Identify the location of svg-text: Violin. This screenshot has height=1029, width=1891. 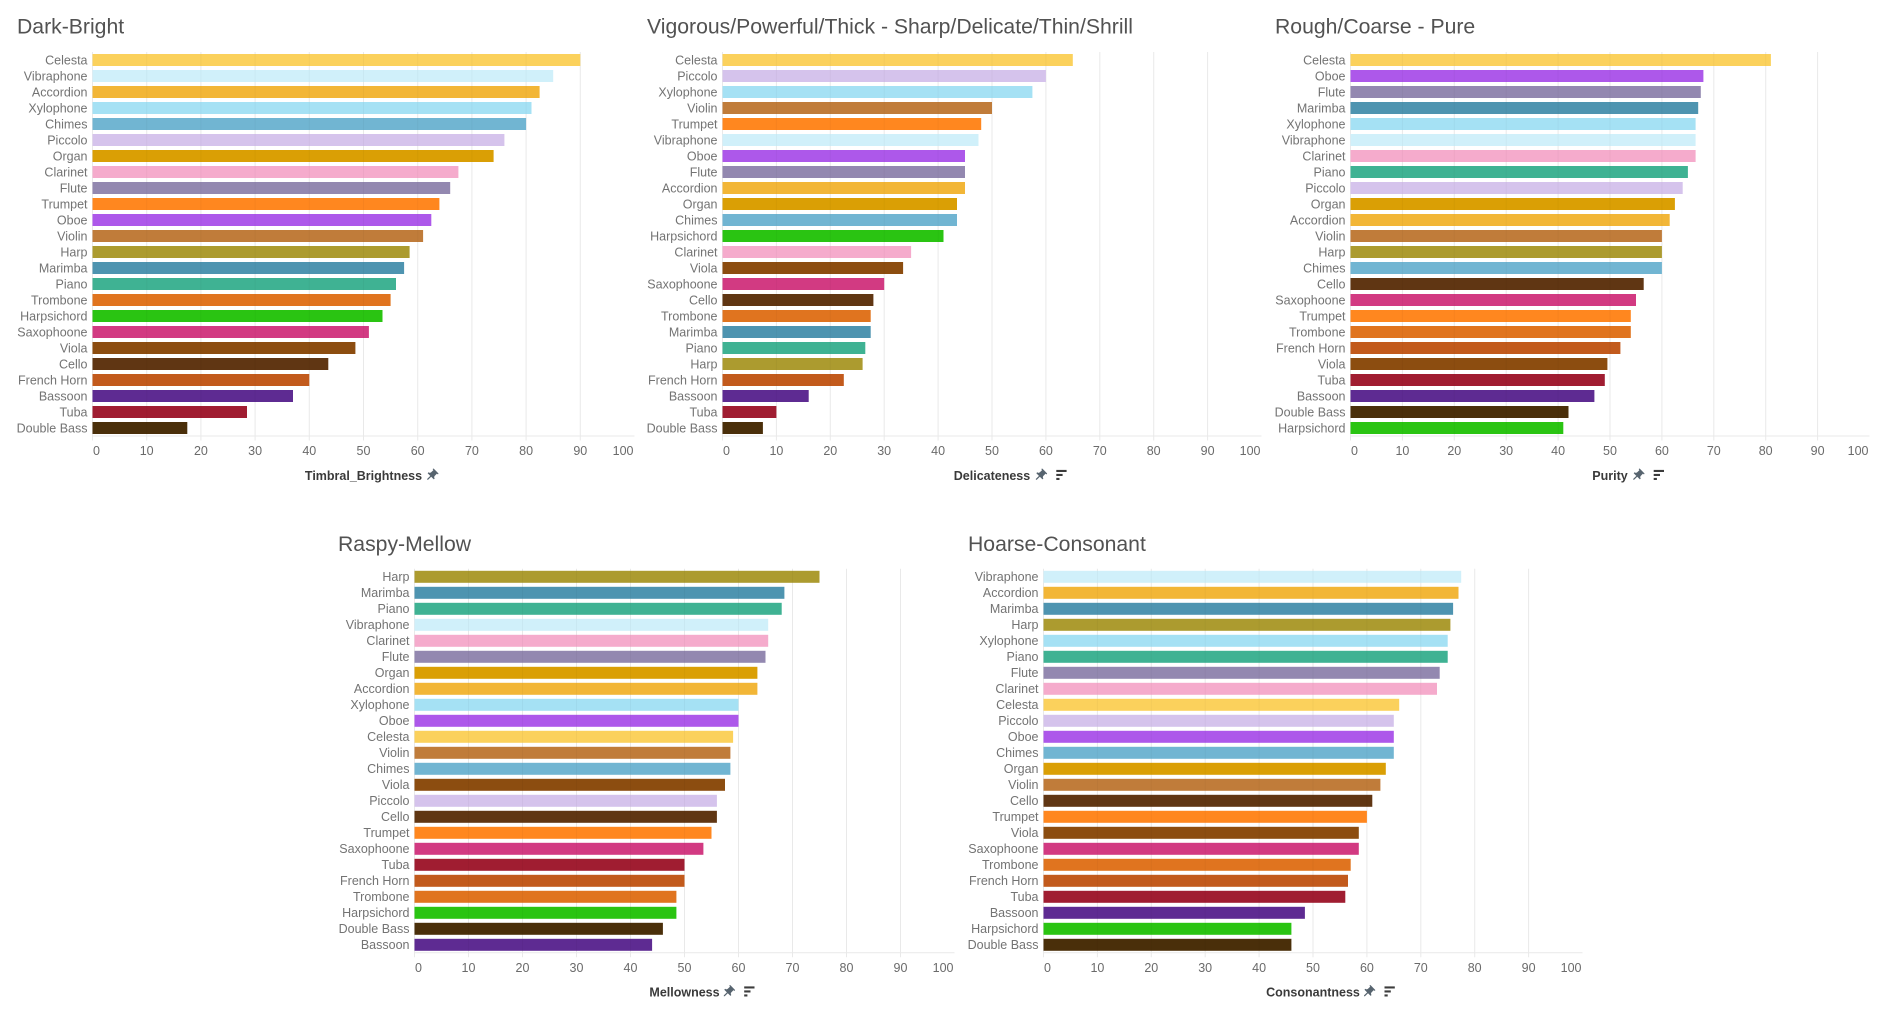
(72, 236).